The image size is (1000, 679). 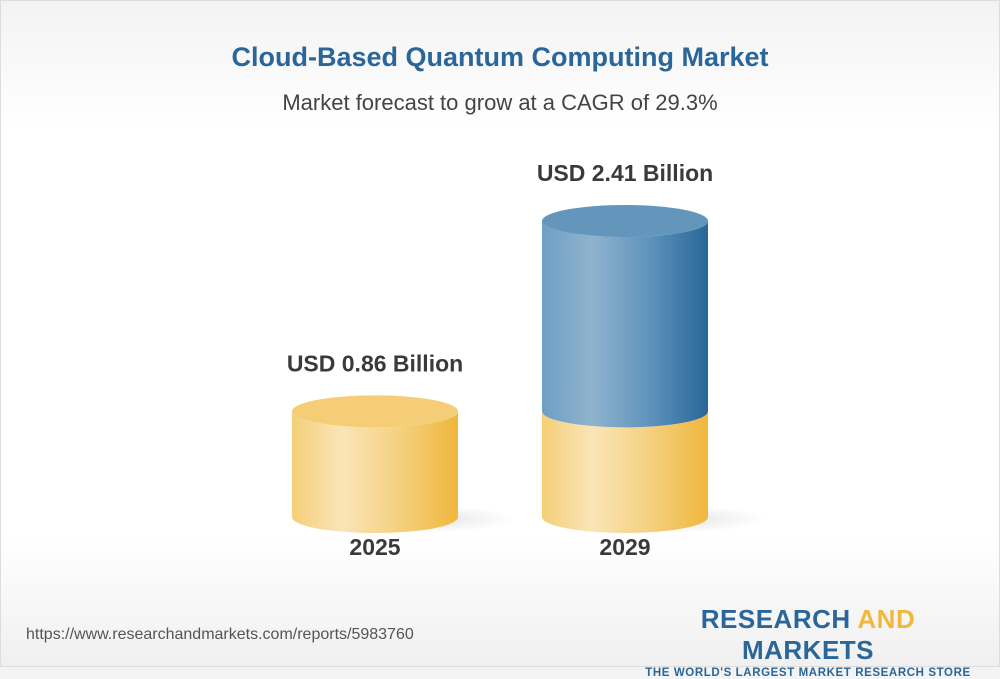 I want to click on logo-word: AND, so click(x=886, y=619).